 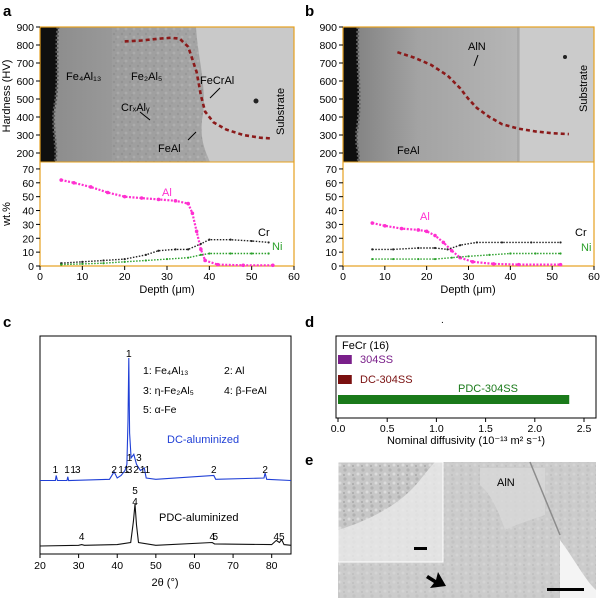 What do you see at coordinates (483, 93) in the screenshot?
I see `hardness-profile-b` at bounding box center [483, 93].